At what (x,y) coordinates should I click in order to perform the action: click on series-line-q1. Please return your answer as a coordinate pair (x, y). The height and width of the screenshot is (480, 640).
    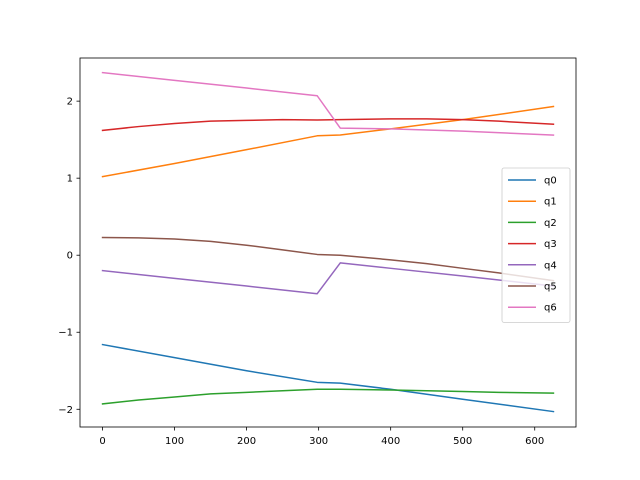
    Looking at the image, I should click on (328, 141).